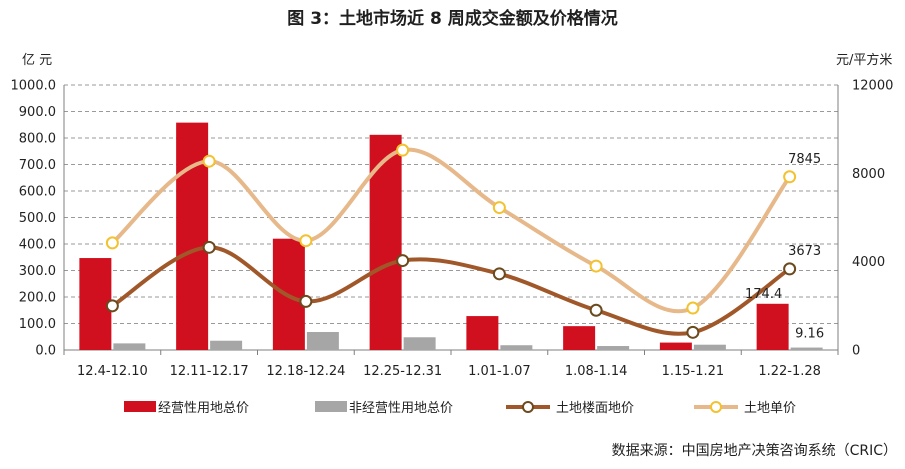 Image resolution: width=905 pixels, height=469 pixels. Describe the element at coordinates (37, 218) in the screenshot. I see `y-left-tick-label: 500.0` at that location.